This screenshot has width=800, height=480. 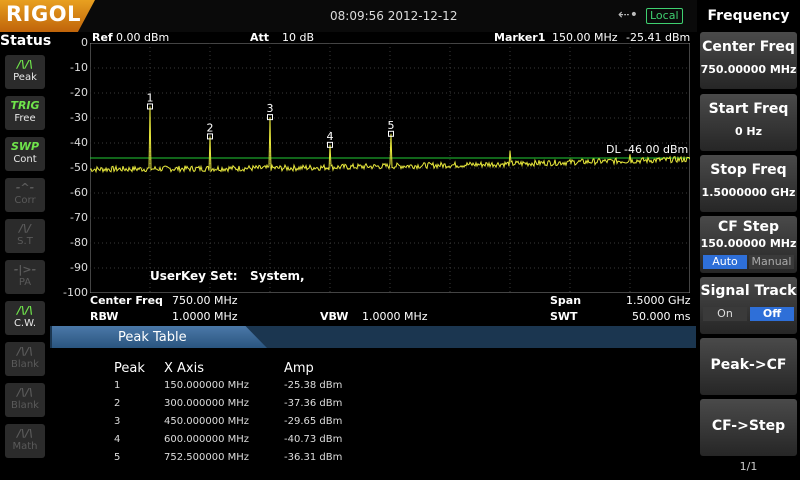 What do you see at coordinates (117, 457) in the screenshot?
I see `peak-cell-index: 5` at bounding box center [117, 457].